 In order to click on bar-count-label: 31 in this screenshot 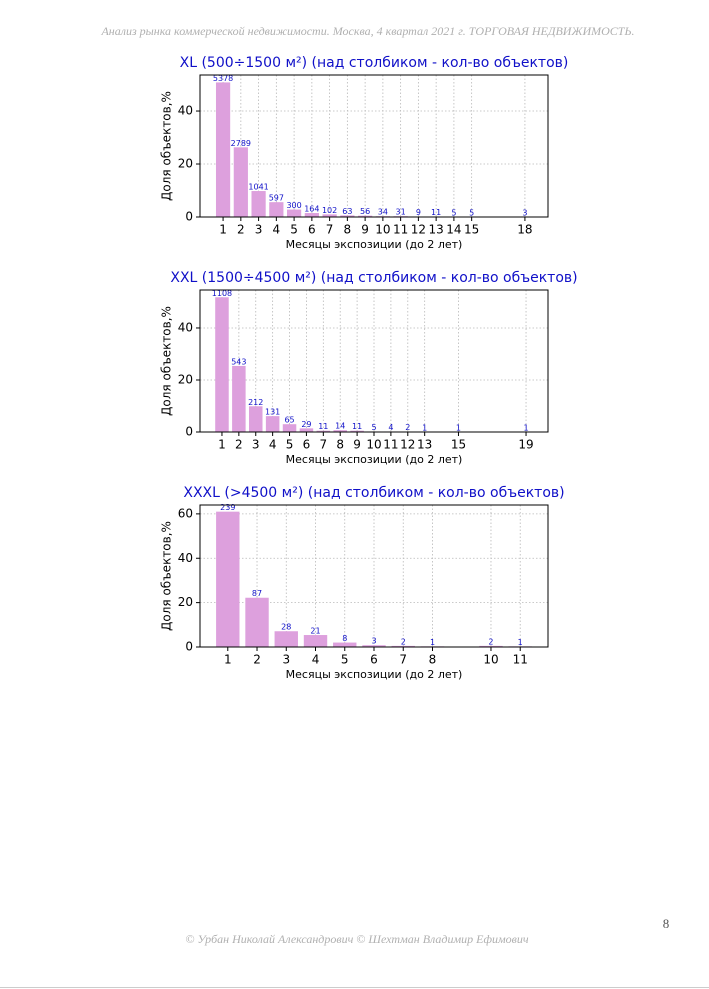, I will do `click(401, 212)`.